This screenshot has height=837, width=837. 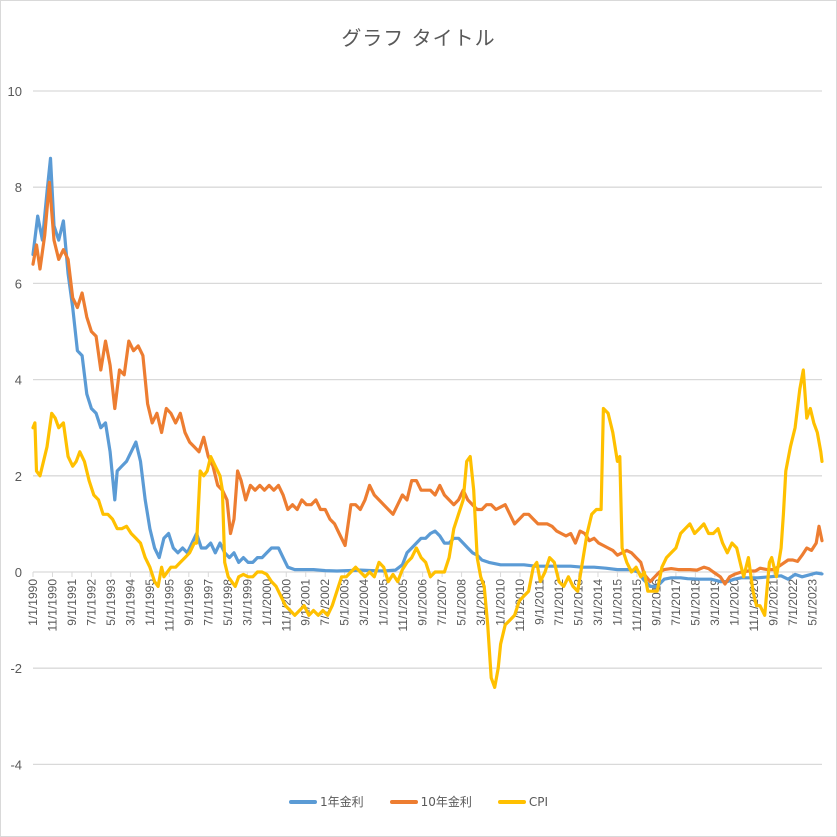 I want to click on y-tick-label: 4, so click(x=18, y=380).